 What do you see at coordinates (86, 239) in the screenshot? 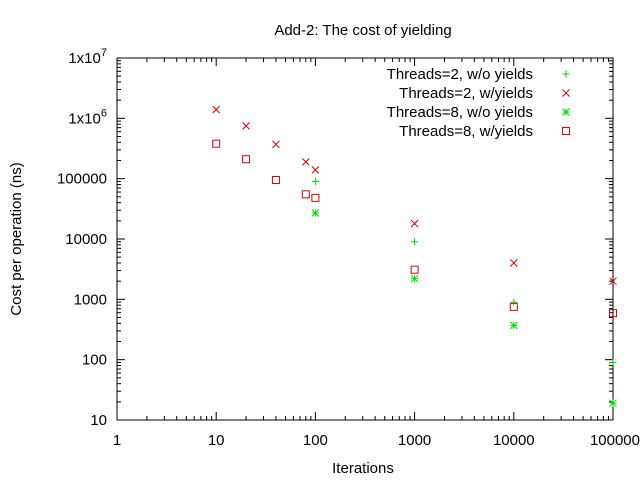
I see `y-tick-label: 10000` at bounding box center [86, 239].